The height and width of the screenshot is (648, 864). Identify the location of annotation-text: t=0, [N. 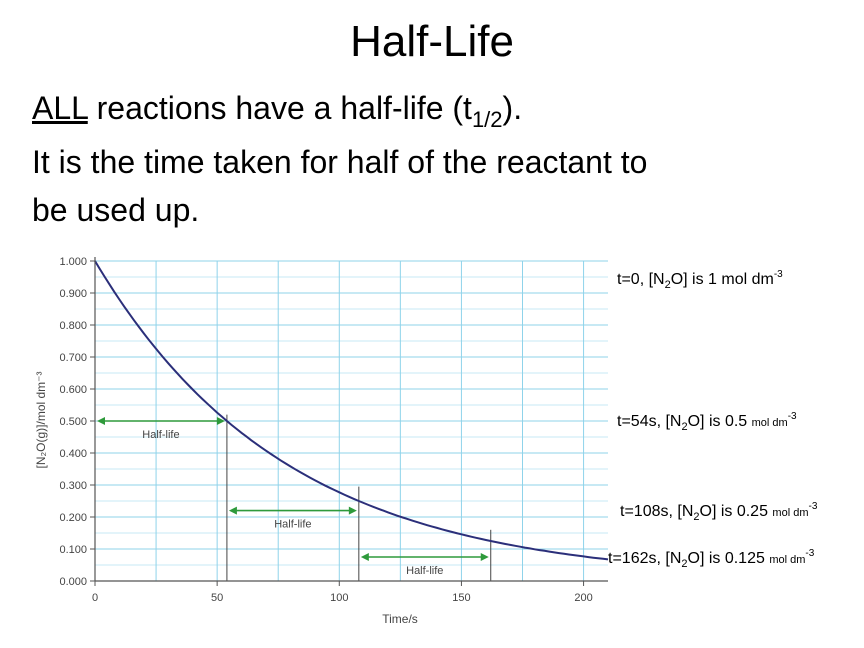
(641, 279).